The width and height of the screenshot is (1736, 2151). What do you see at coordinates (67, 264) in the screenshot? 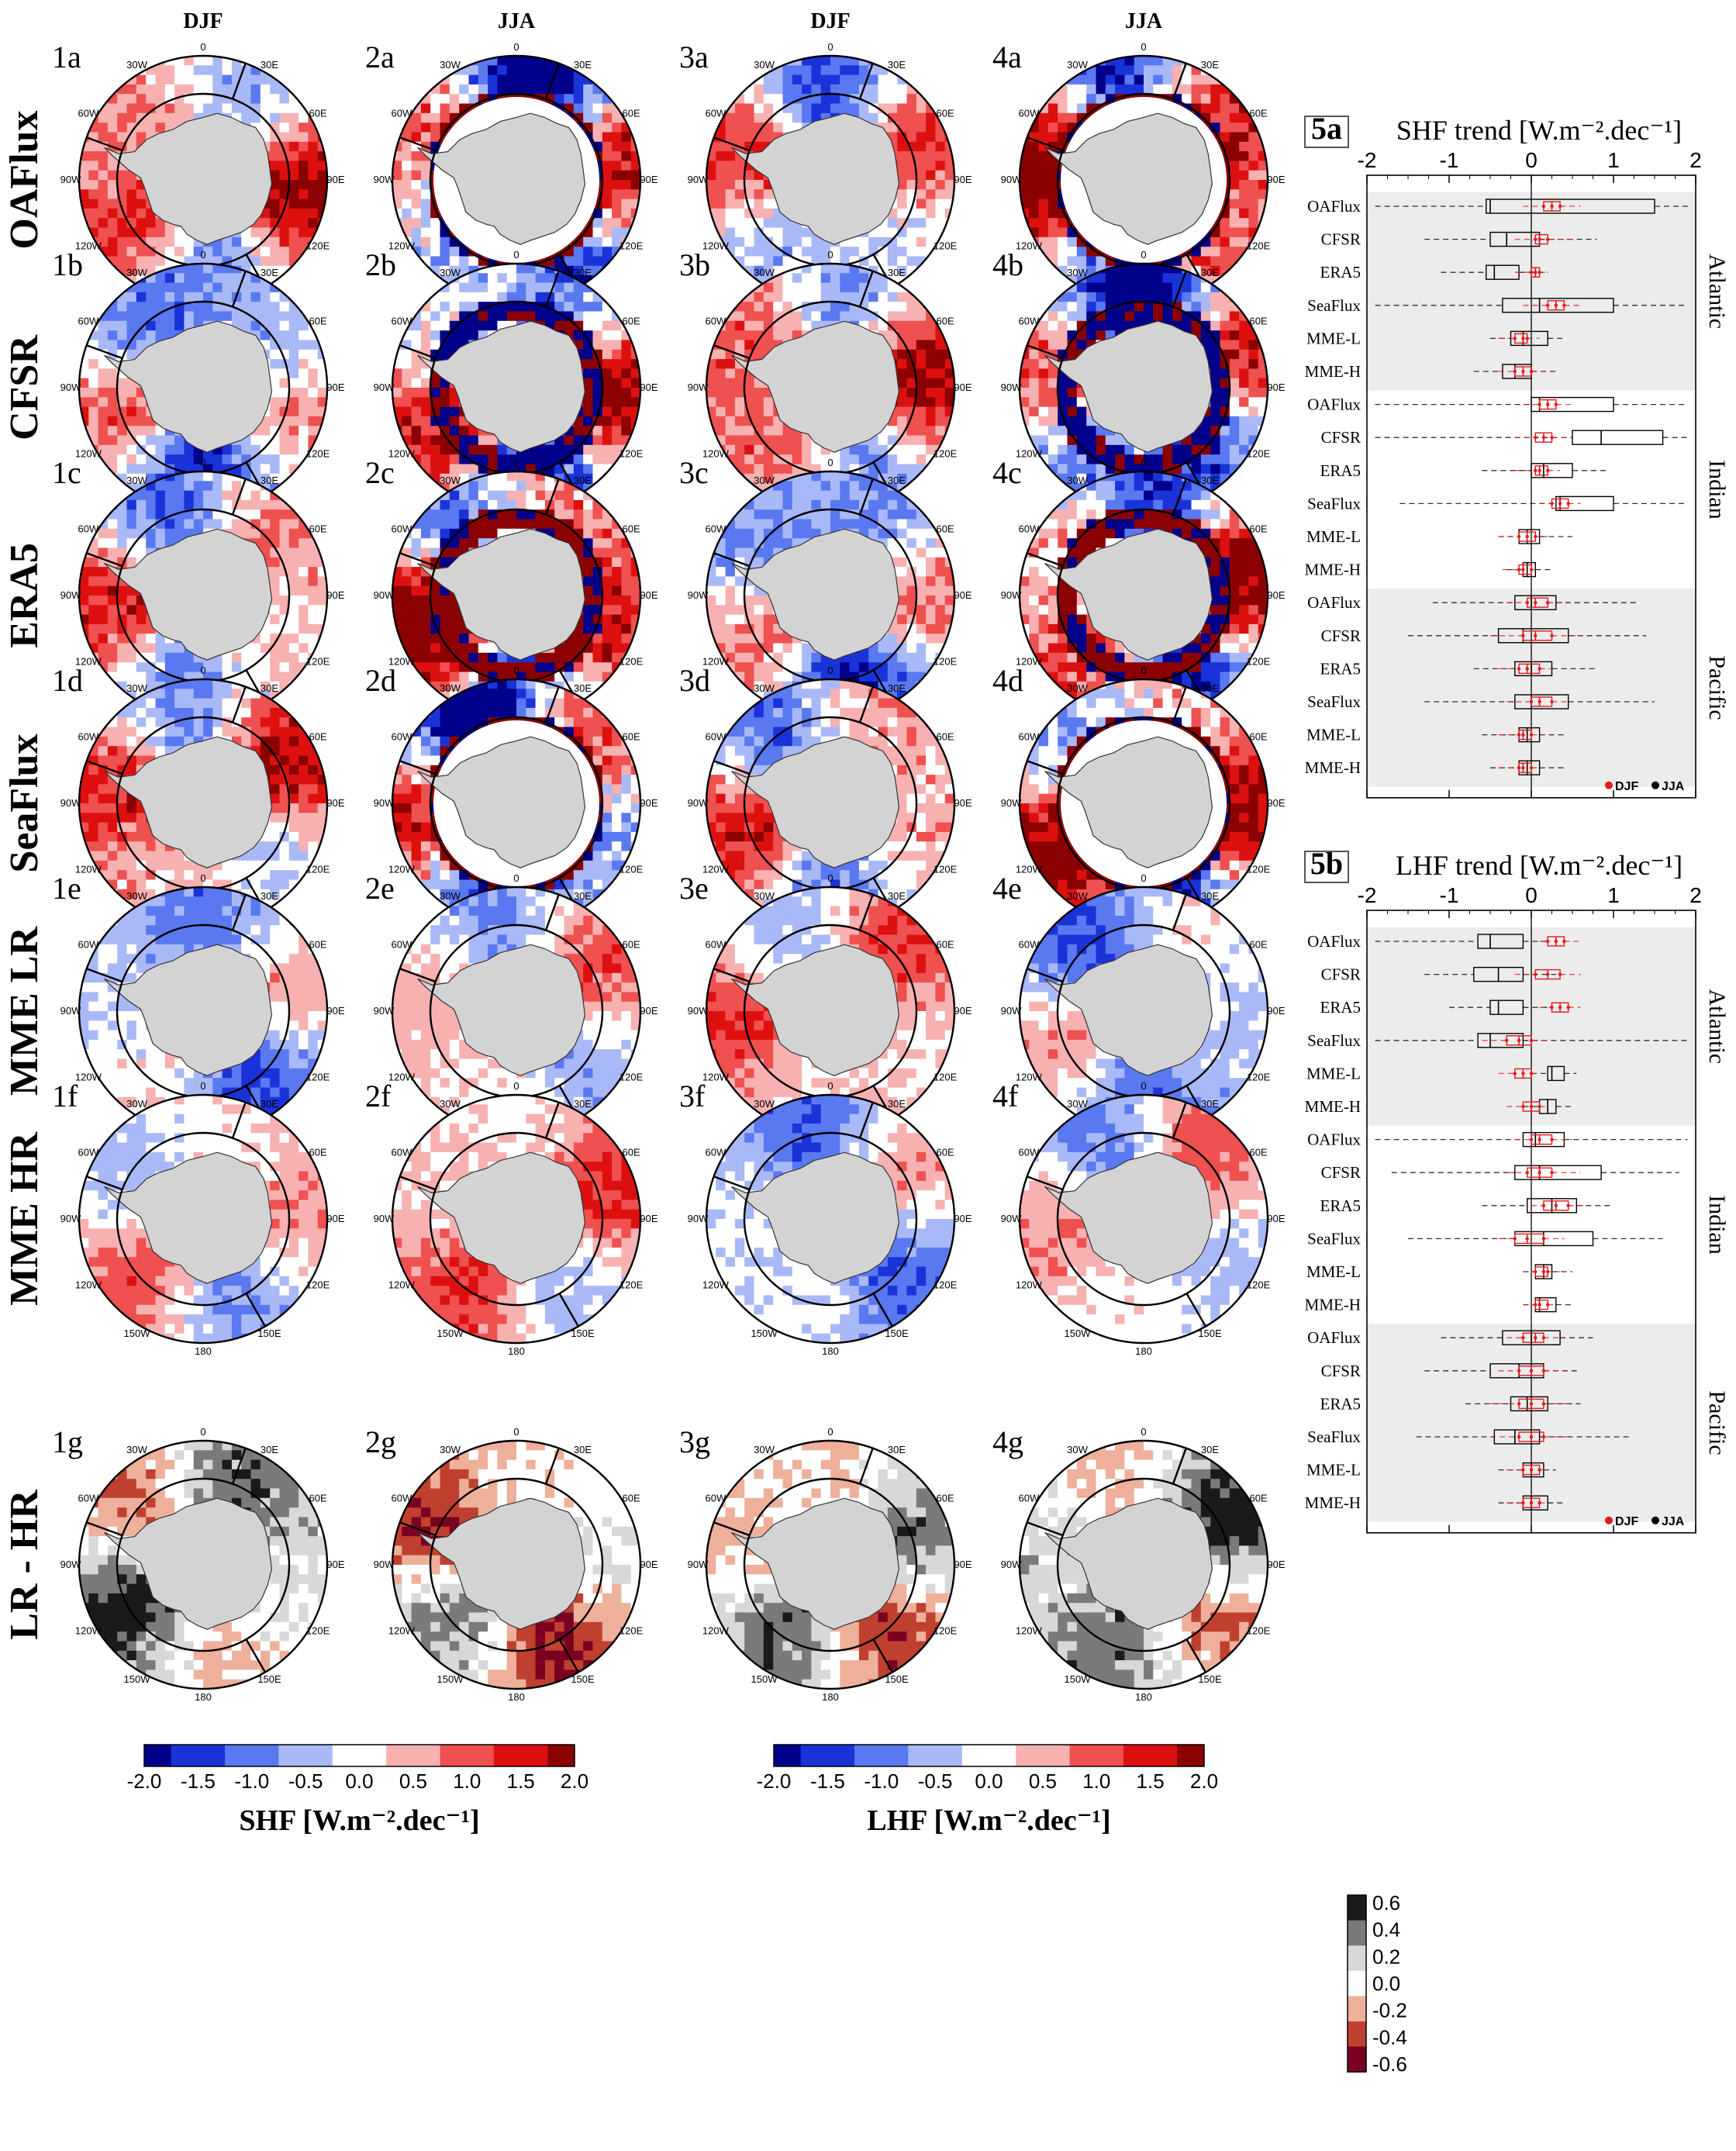
I see `panel-label: 1b` at bounding box center [67, 264].